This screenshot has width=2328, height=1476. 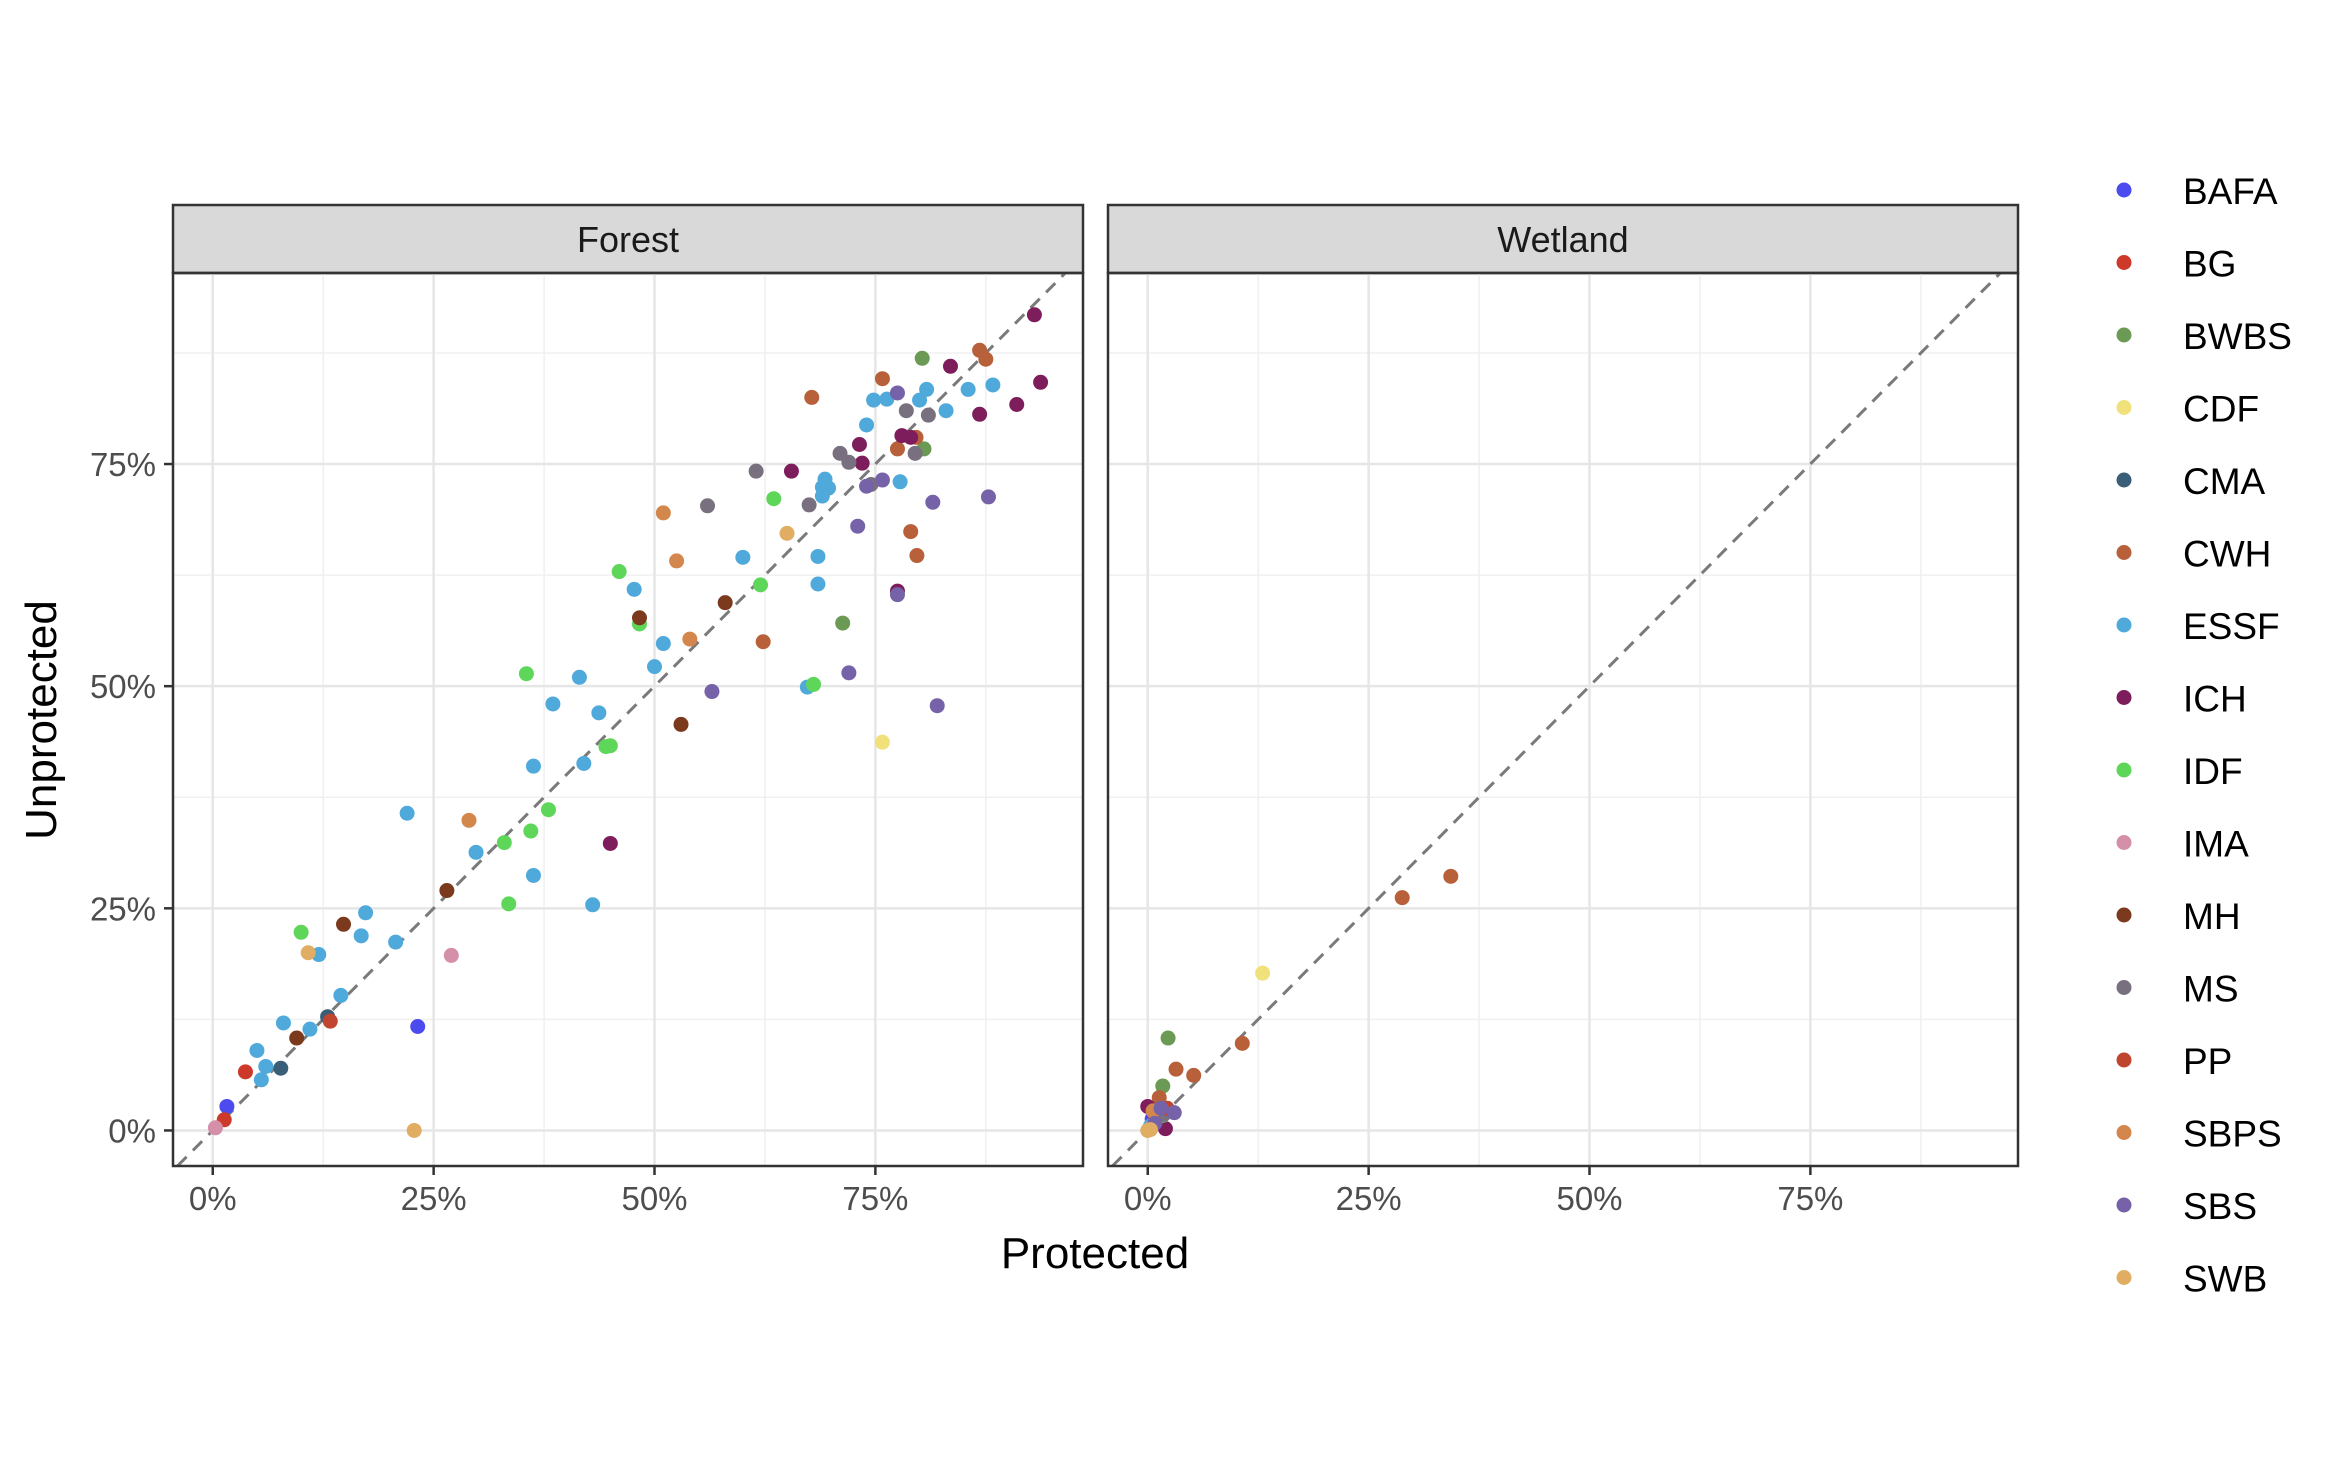 I want to click on legend-label-idf: IDF, so click(x=2213, y=771).